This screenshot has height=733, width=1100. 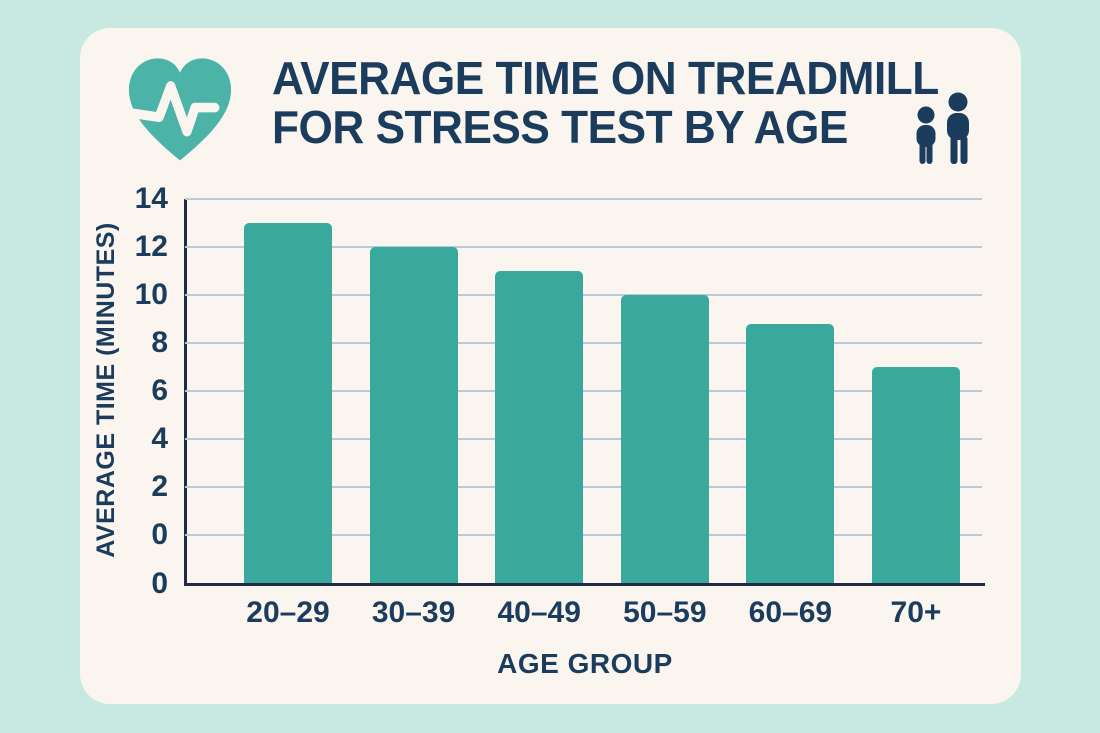 I want to click on x-axis-title: AGE GROUP, so click(x=585, y=663).